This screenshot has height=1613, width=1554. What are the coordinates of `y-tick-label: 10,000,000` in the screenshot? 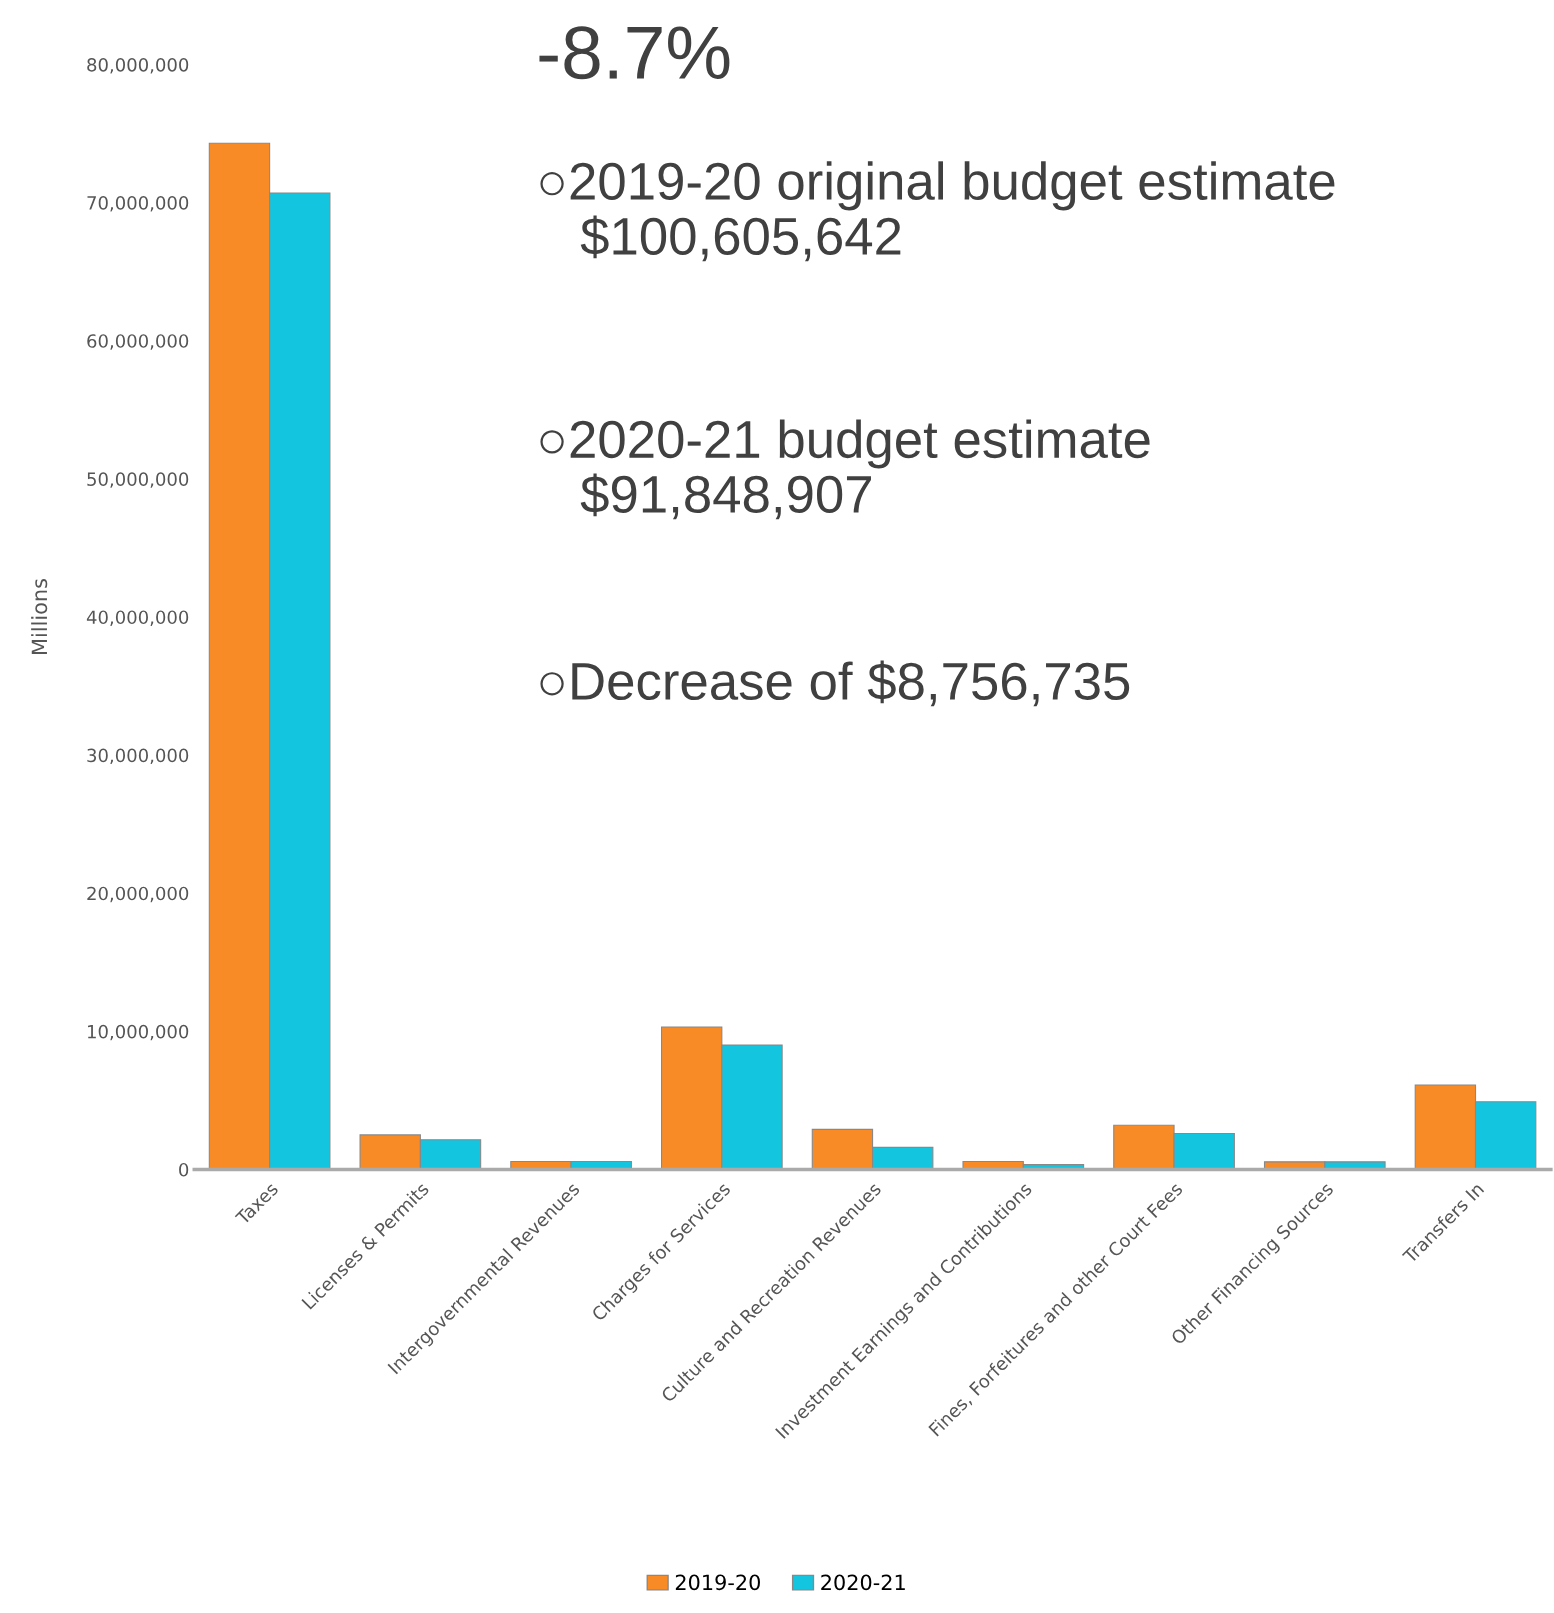 It's located at (138, 1032).